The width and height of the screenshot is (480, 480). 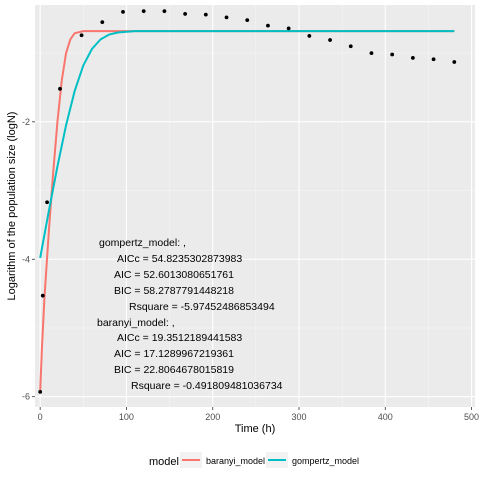 What do you see at coordinates (26, 397) in the screenshot?
I see `y-tick-label: -6` at bounding box center [26, 397].